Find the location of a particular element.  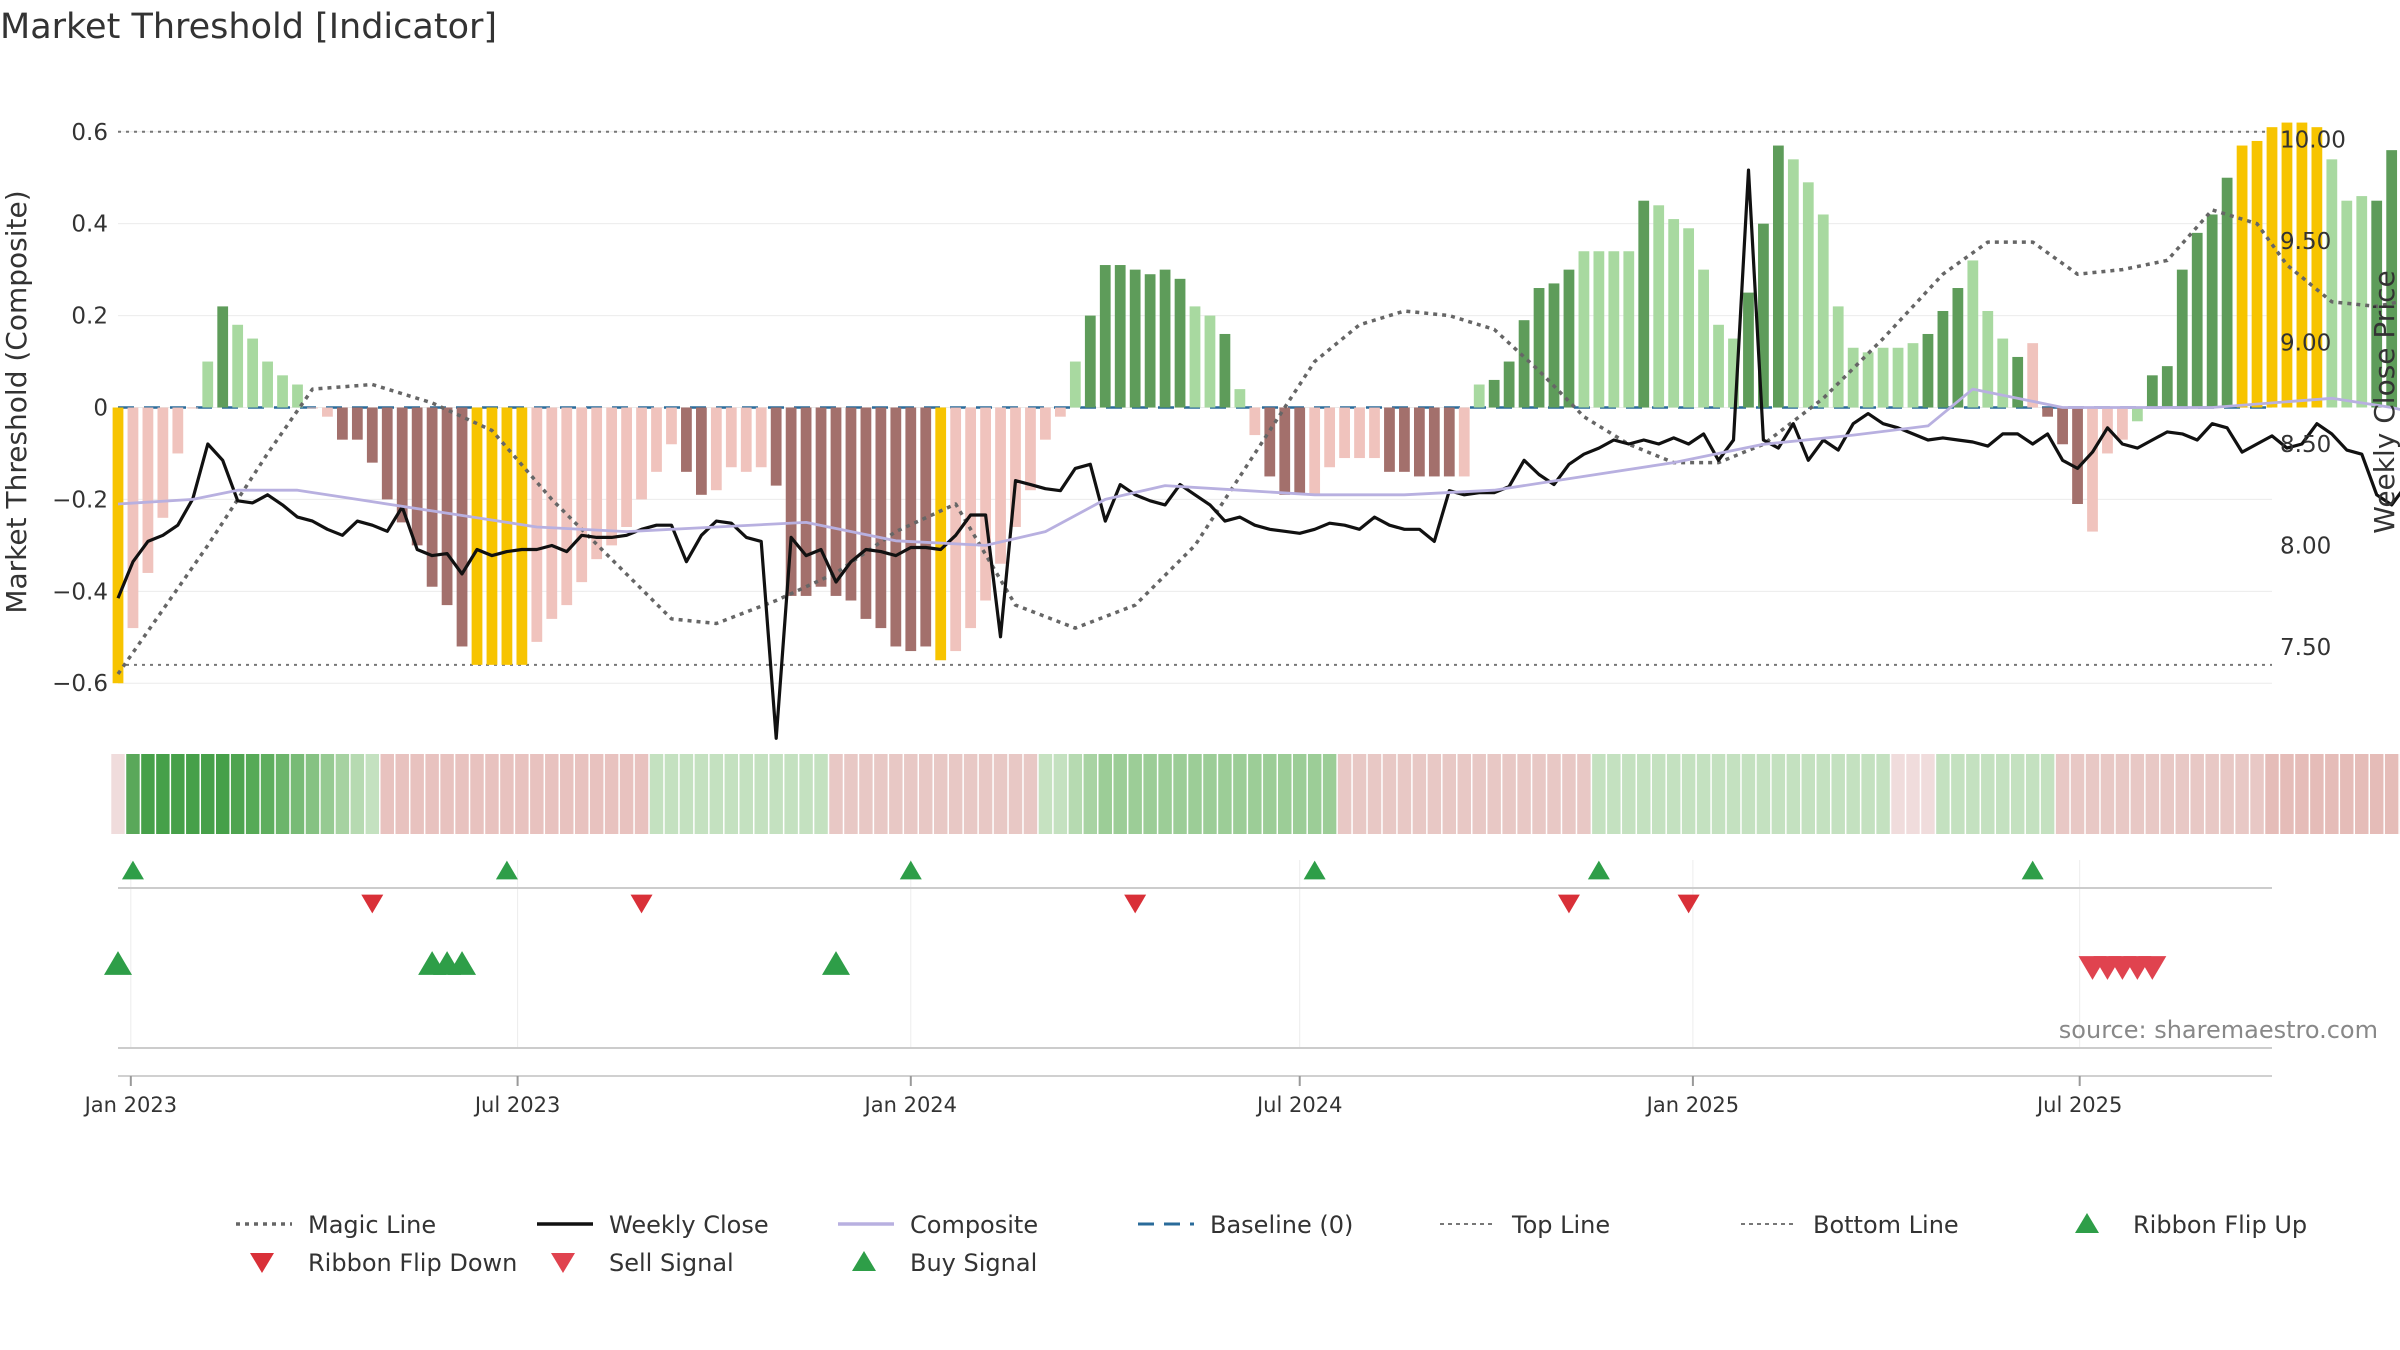

signal-markers is located at coordinates (1188, 954).